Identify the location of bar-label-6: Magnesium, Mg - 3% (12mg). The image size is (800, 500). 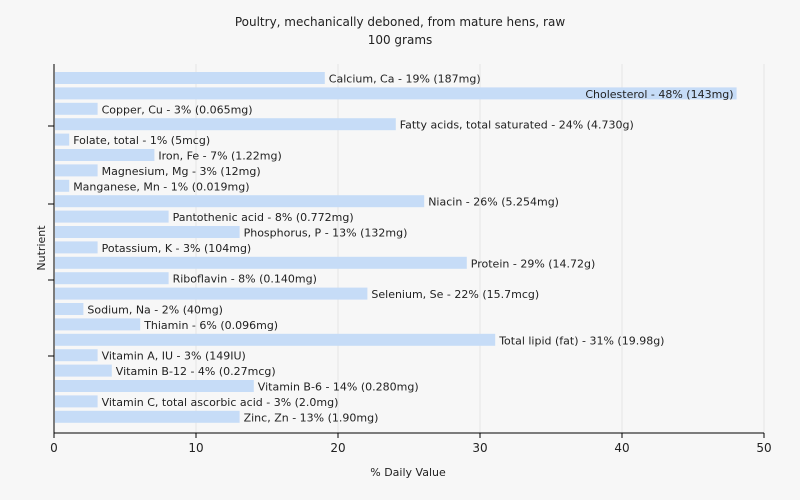
(181, 171).